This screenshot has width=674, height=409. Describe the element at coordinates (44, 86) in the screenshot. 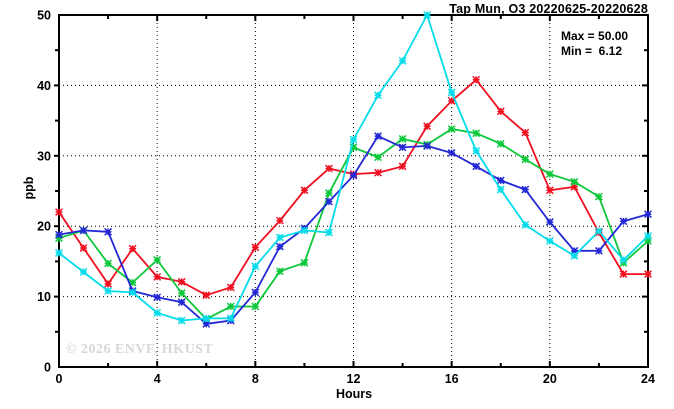

I see `y-tick-label: 40` at that location.